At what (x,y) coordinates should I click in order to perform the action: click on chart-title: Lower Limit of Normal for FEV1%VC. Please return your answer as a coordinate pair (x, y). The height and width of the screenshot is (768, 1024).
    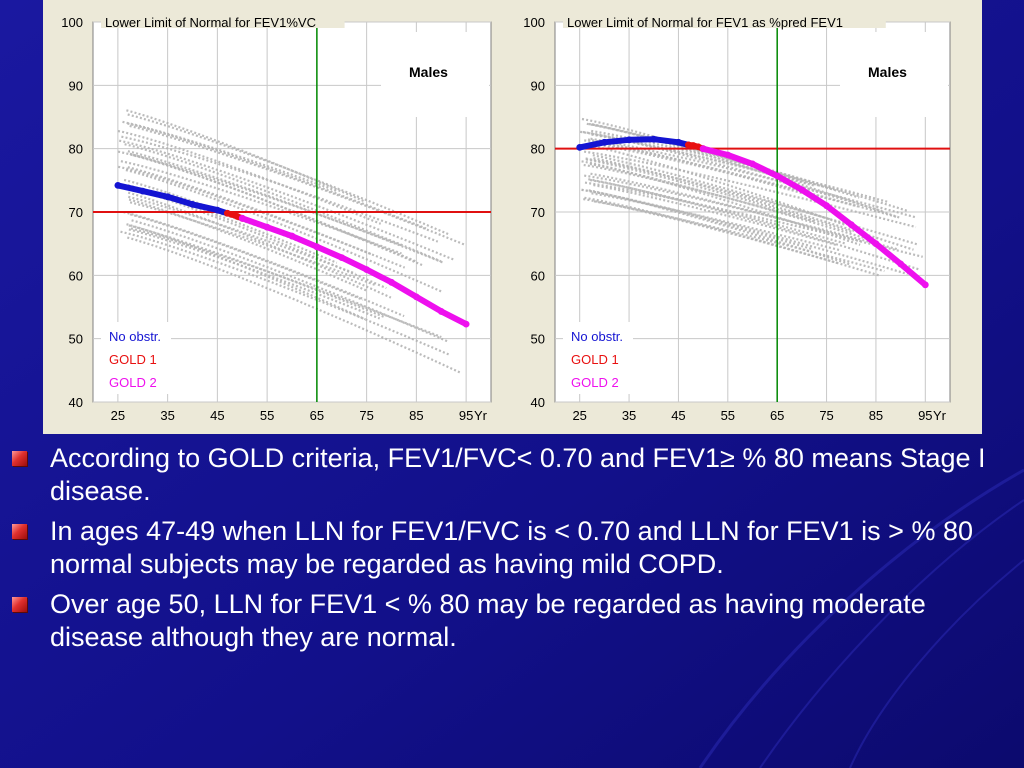
    Looking at the image, I should click on (210, 22).